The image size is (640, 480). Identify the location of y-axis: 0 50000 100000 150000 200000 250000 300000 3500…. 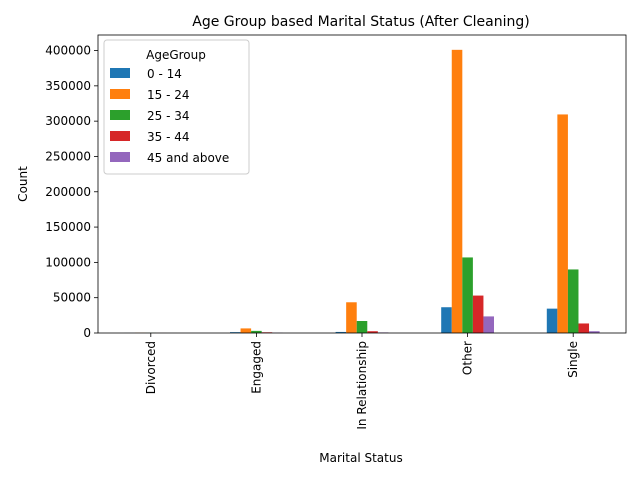
(71, 192).